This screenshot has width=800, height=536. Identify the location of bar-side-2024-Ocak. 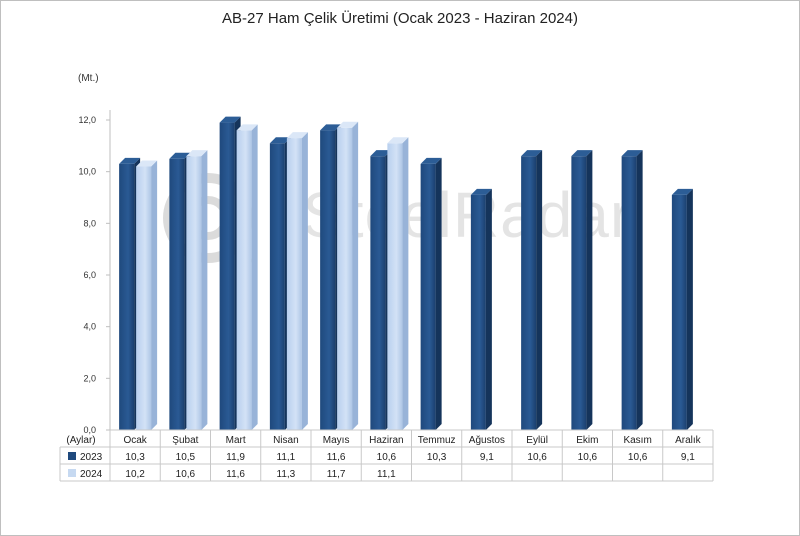
(154, 295).